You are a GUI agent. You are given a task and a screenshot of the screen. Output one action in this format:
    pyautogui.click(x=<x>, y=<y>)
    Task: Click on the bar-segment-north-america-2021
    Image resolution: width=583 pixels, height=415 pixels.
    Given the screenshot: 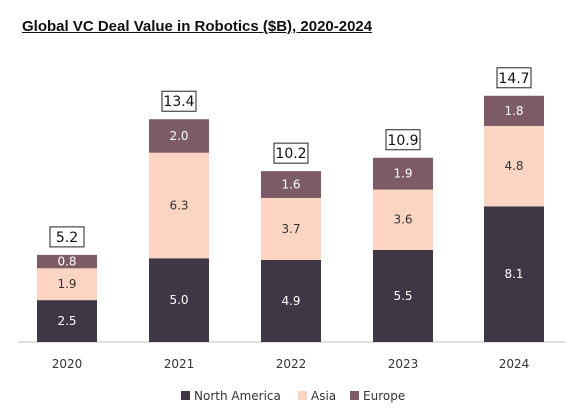 What is the action you would take?
    pyautogui.click(x=179, y=300)
    